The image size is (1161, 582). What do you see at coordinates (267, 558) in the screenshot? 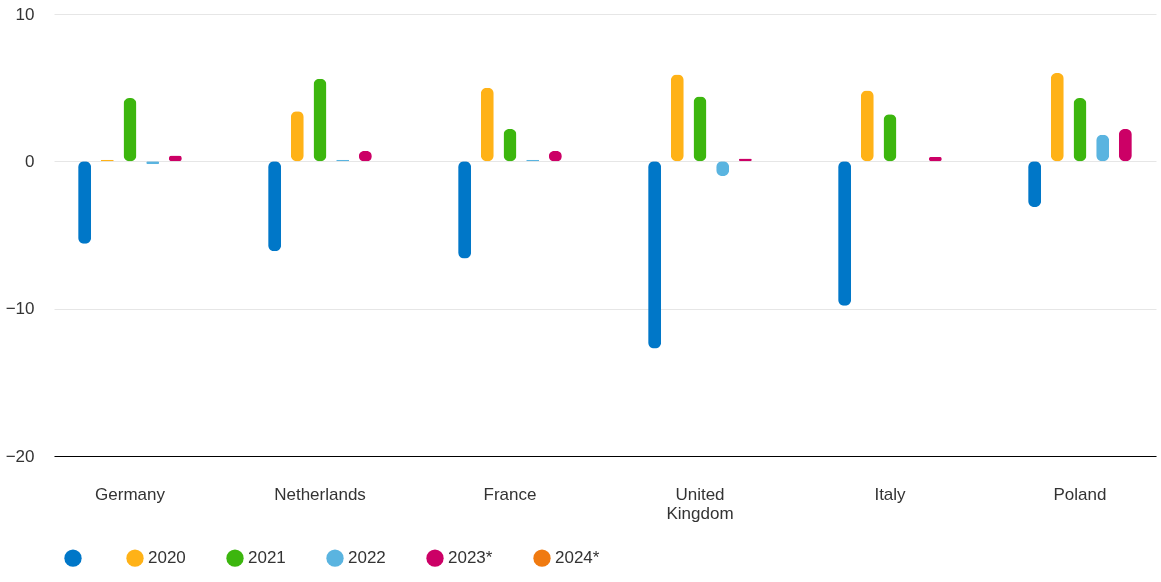
I see `legend-label: 2021` at bounding box center [267, 558].